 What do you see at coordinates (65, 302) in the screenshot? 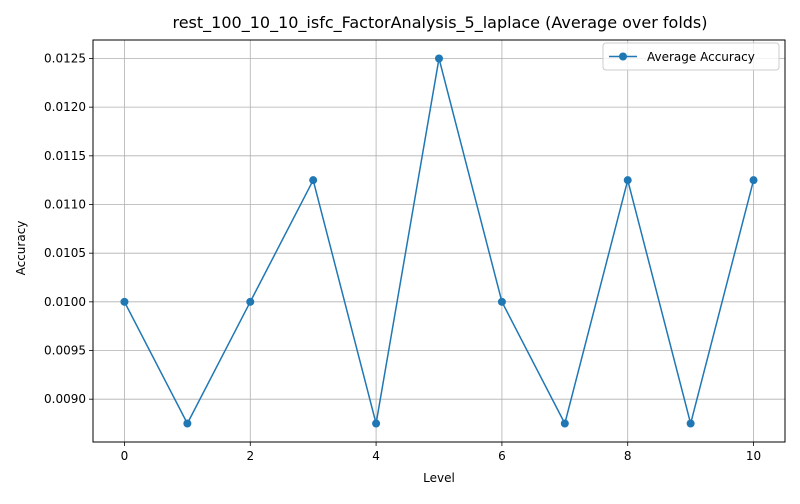
I see `y-tick-label: 0.0100` at bounding box center [65, 302].